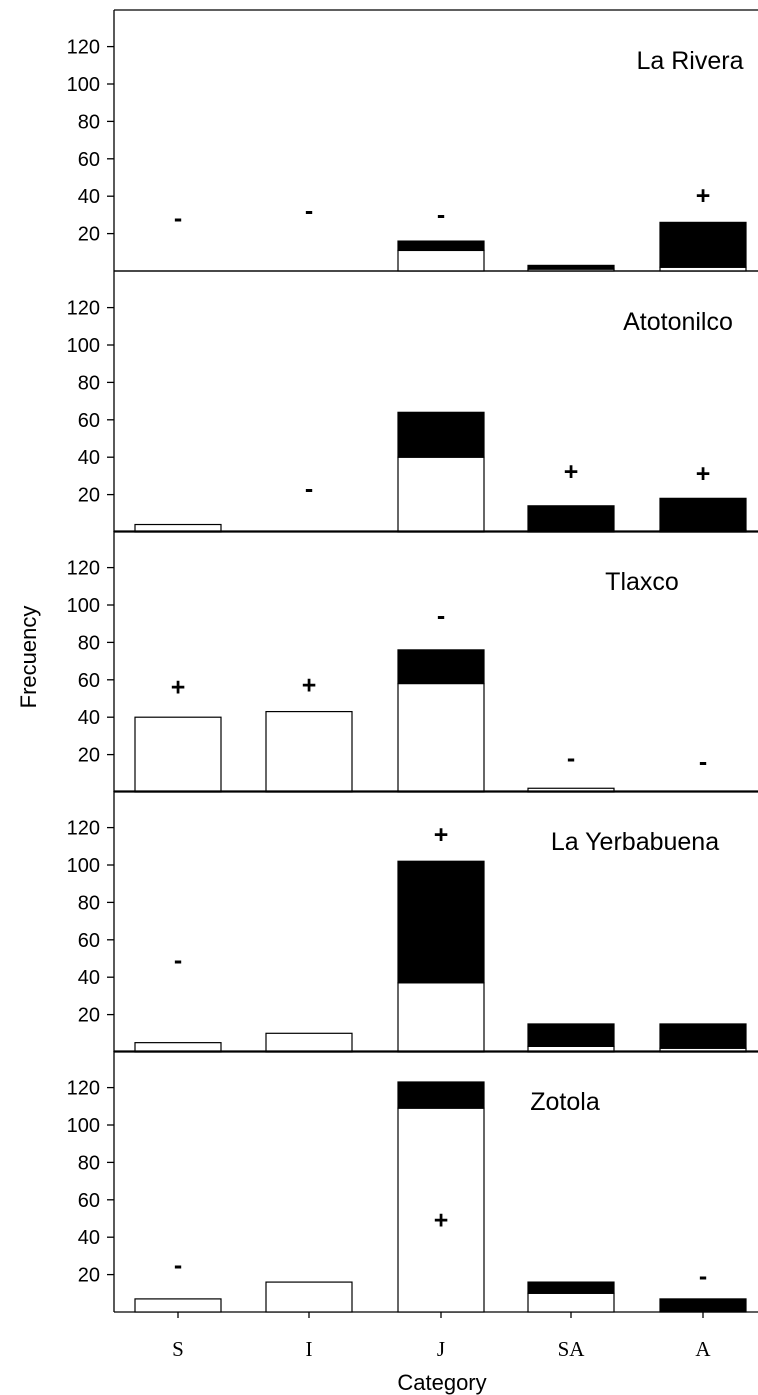  Describe the element at coordinates (635, 842) in the screenshot. I see `panel-title: La Yerbabuena` at that location.